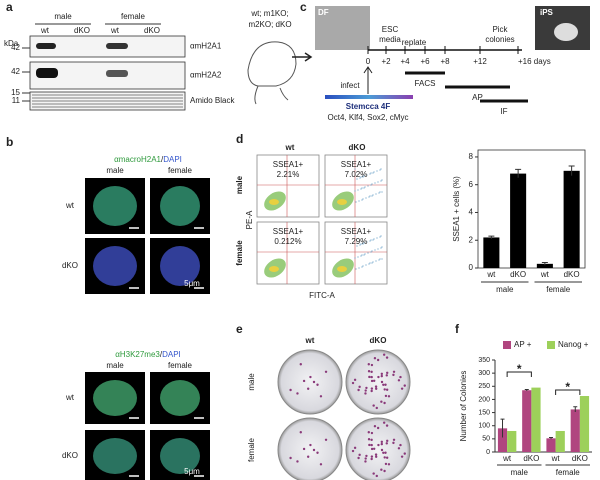  What do you see at coordinates (9, 7) in the screenshot?
I see `panel-label: a` at bounding box center [9, 7].